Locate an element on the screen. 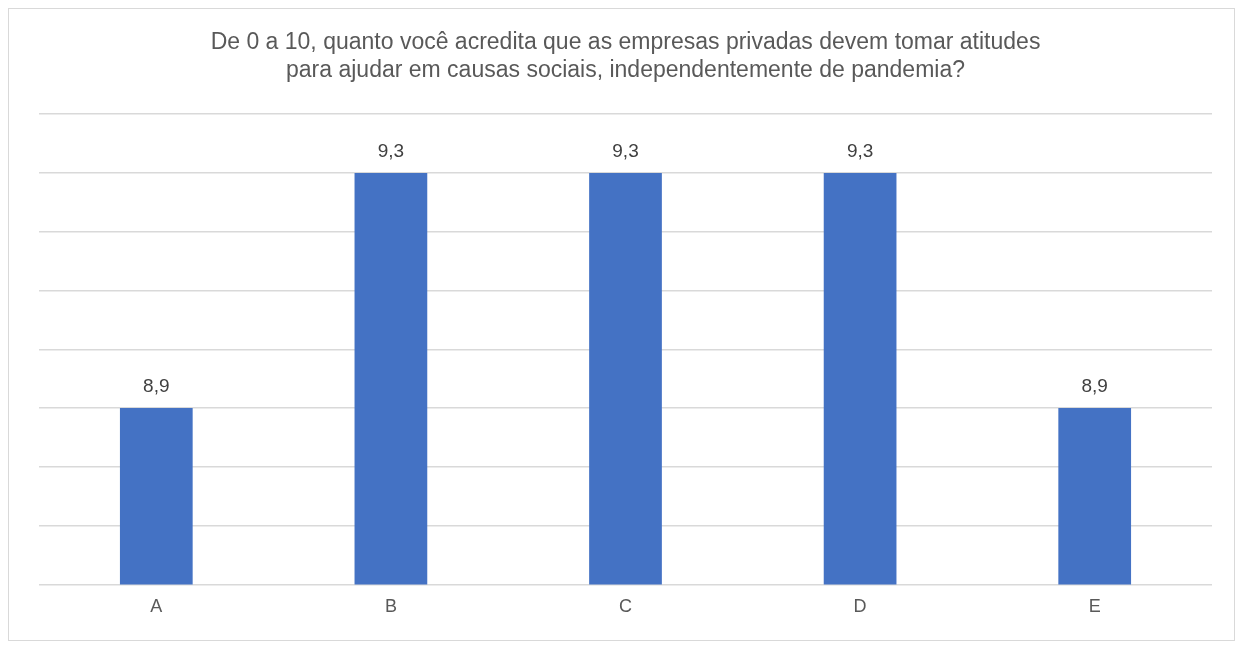  x-tick-label: C is located at coordinates (625, 606).